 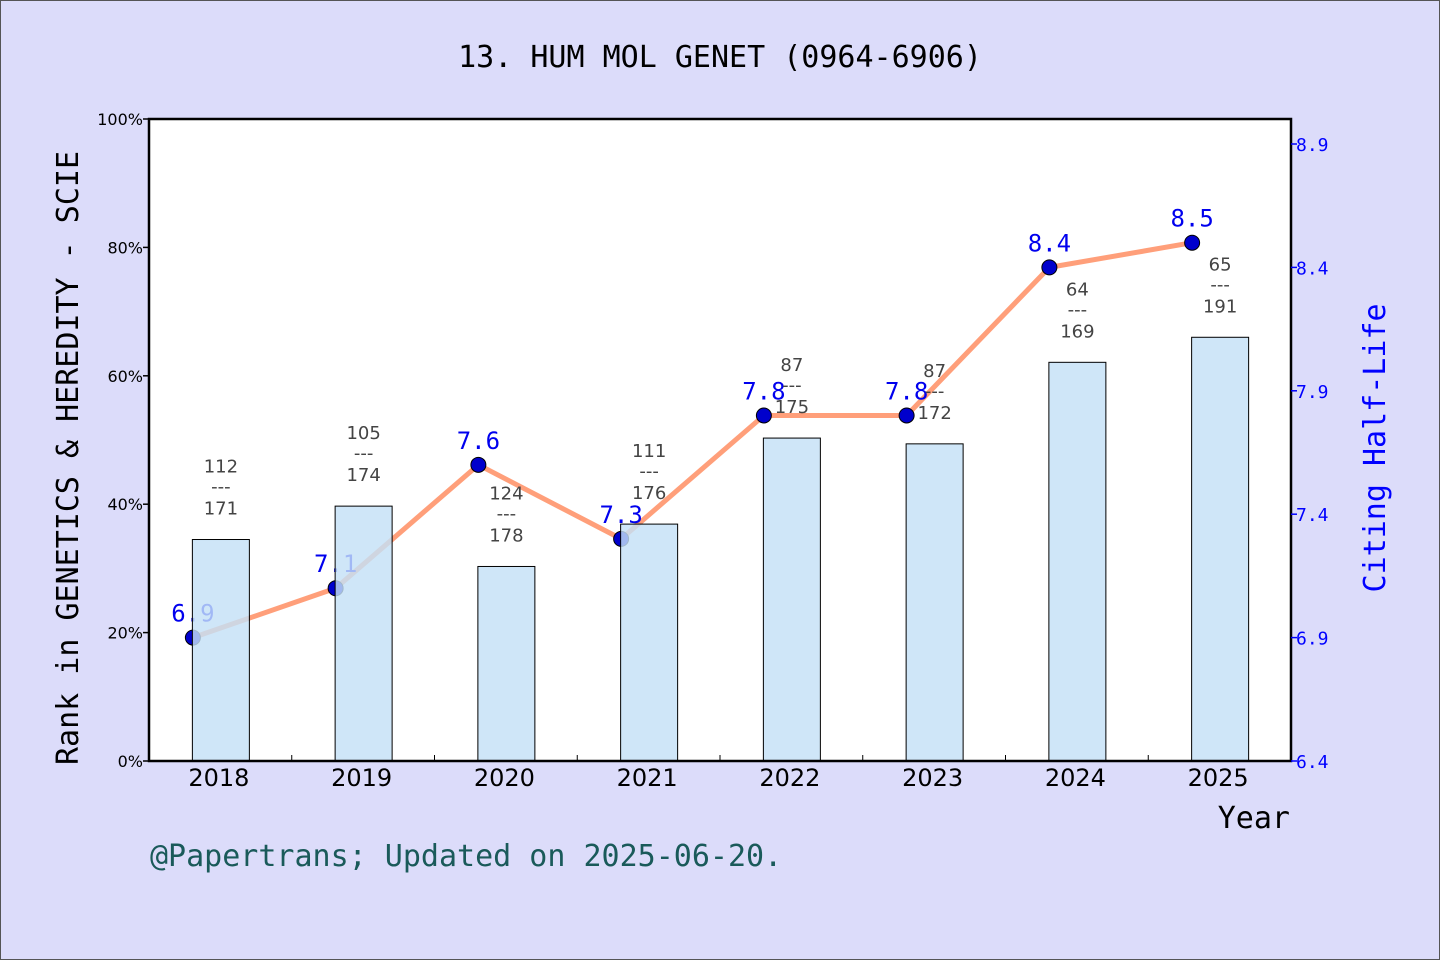 What do you see at coordinates (125, 247) in the screenshot?
I see `y-tick-label: 80%` at bounding box center [125, 247].